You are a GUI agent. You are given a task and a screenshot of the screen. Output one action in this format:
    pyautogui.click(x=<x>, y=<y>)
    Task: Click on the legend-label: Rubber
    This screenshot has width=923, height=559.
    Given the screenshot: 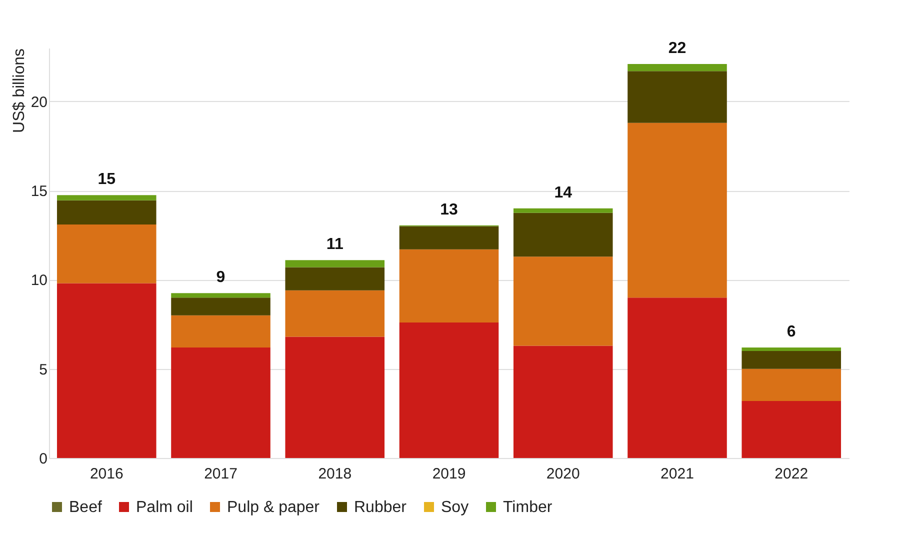 What is the action you would take?
    pyautogui.click(x=381, y=507)
    